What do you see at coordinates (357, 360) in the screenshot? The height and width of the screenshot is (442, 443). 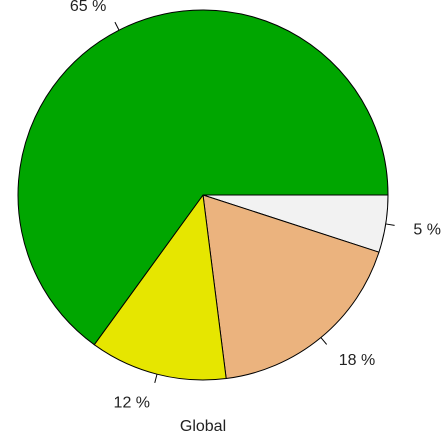 I see `slice-label: 18 %` at bounding box center [357, 360].